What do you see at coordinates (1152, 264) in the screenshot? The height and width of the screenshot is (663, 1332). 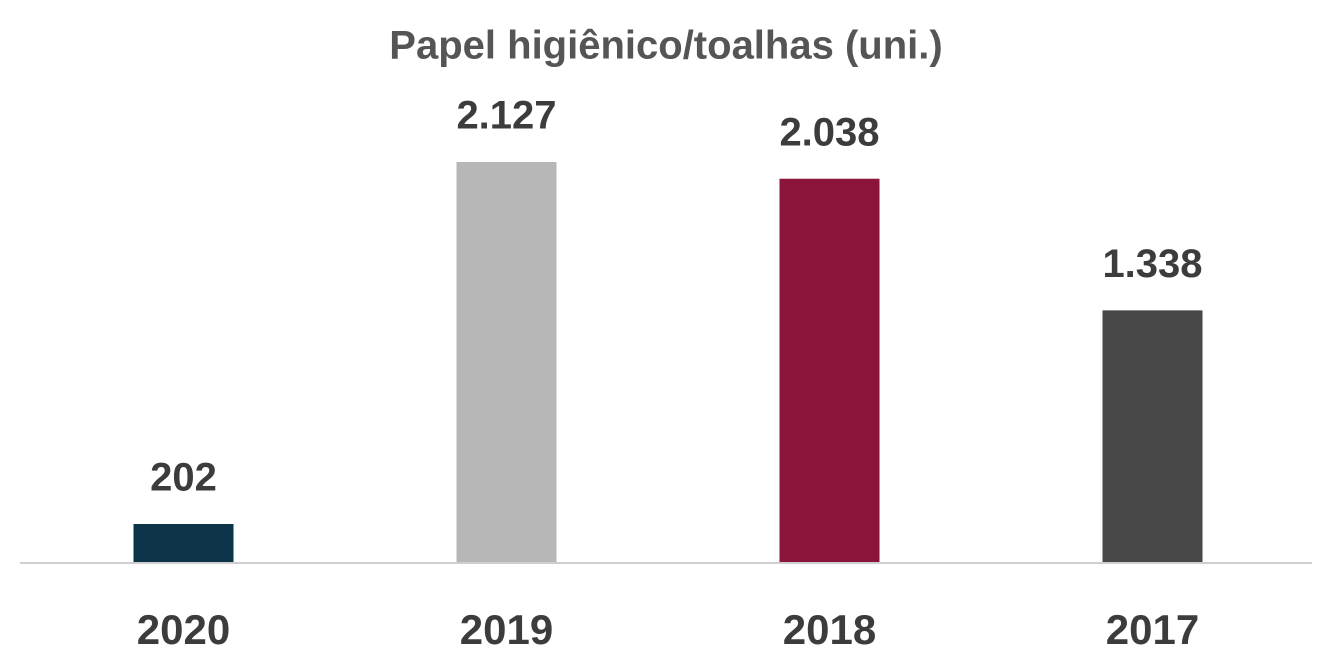 I see `value-label: 1.338` at bounding box center [1152, 264].